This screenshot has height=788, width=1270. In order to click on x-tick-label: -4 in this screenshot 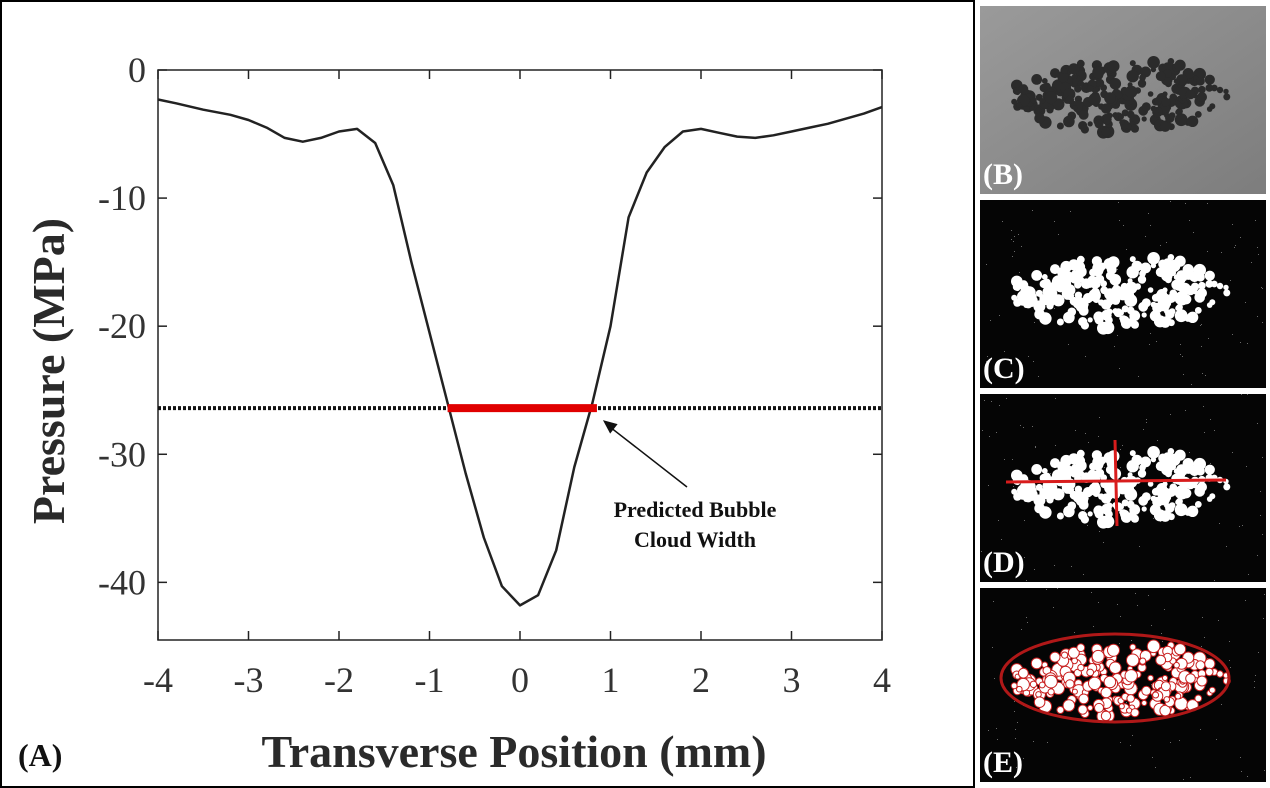, I will do `click(158, 680)`.